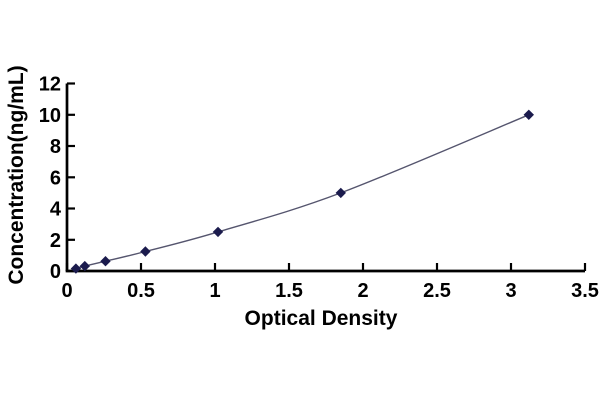  What do you see at coordinates (510, 291) in the screenshot?
I see `x-tick-label: 3` at bounding box center [510, 291].